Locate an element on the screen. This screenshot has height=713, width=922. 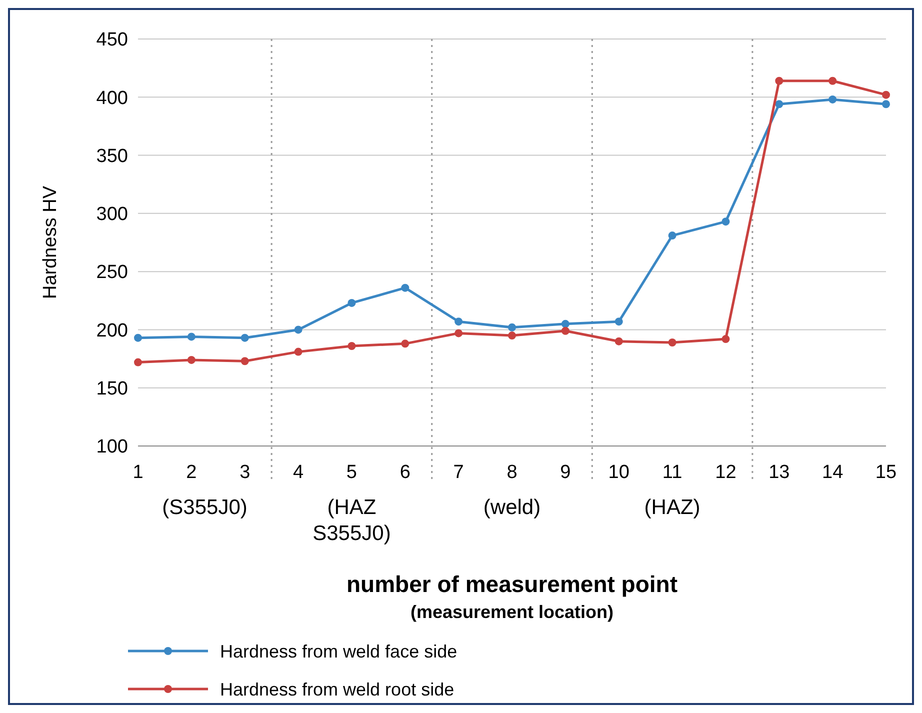
legend-label: Hardness from weld root side is located at coordinates (337, 689).